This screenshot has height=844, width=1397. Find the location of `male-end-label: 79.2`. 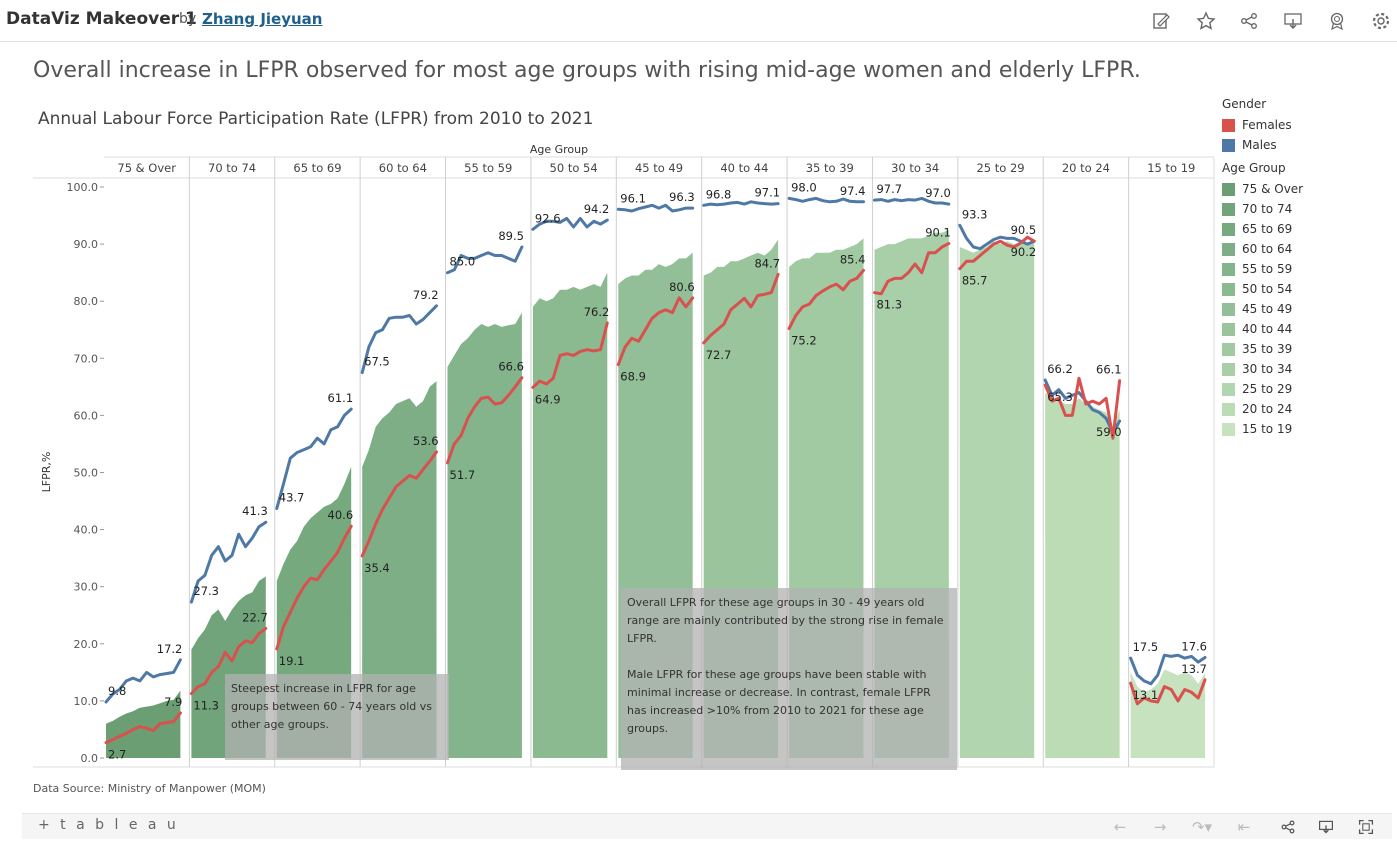

male-end-label: 79.2 is located at coordinates (426, 295).